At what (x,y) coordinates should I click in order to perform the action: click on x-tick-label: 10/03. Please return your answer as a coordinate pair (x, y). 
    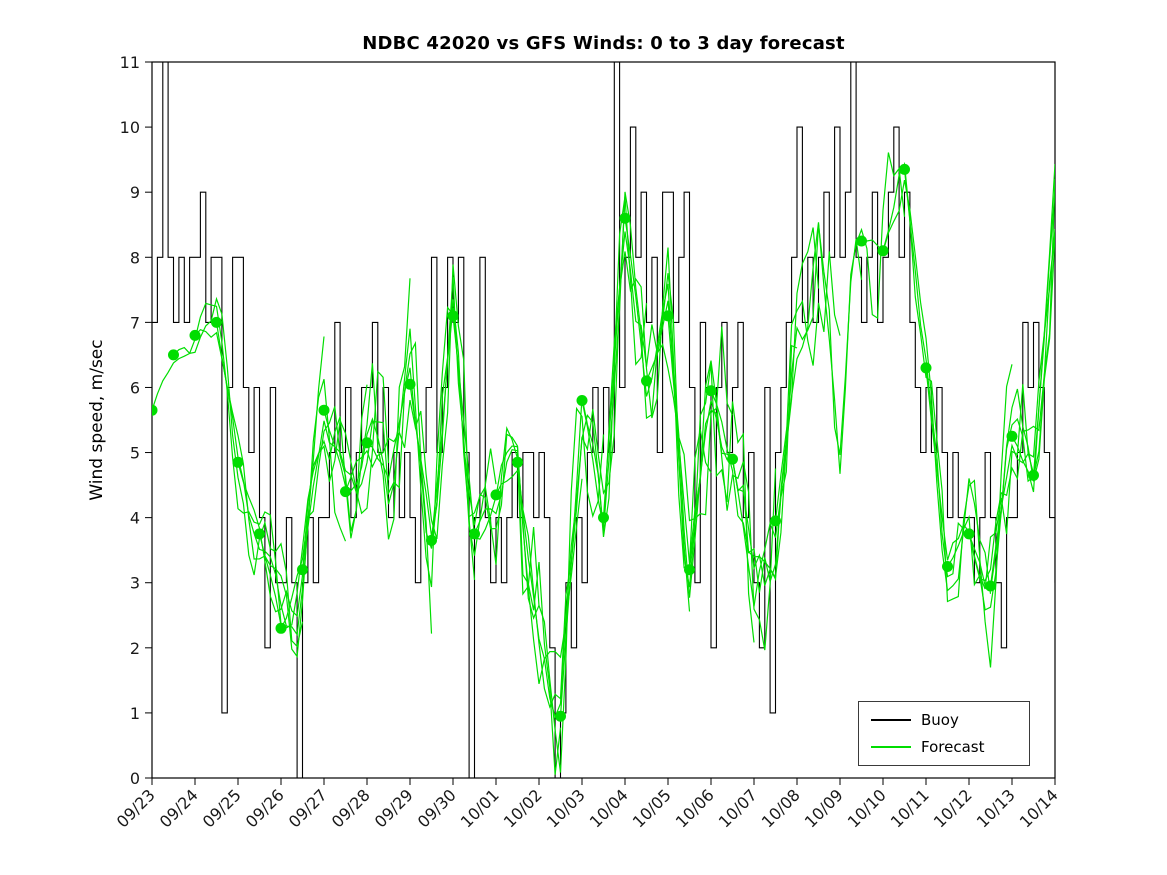
    Looking at the image, I should click on (566, 808).